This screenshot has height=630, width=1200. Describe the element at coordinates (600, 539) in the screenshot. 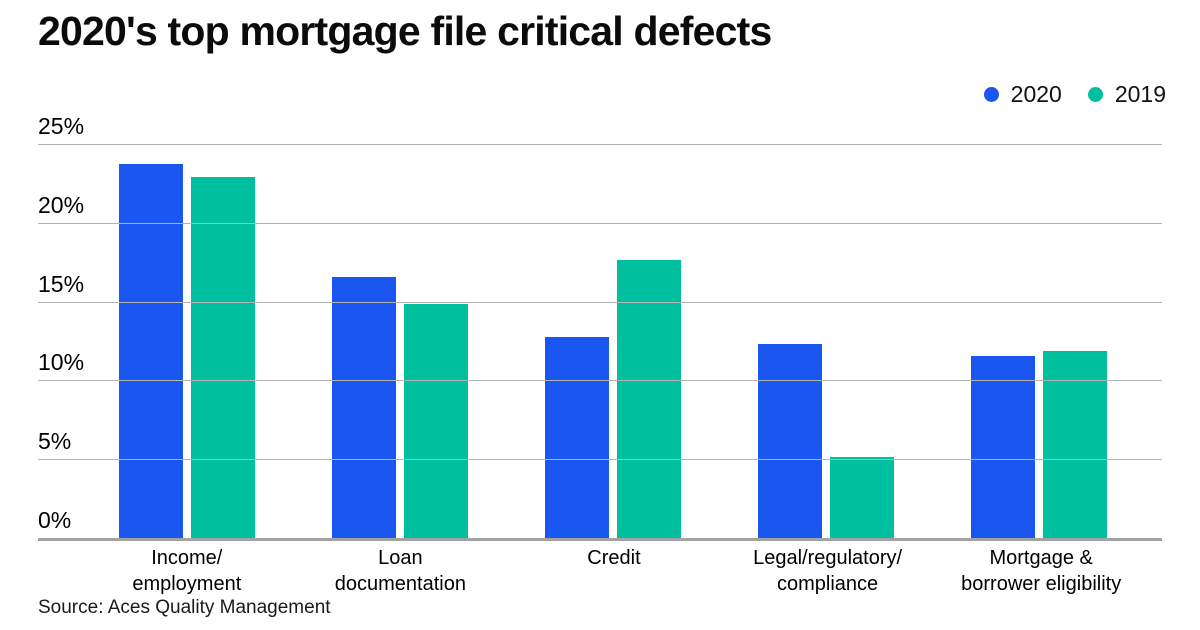

I see `x-axis-line` at that location.